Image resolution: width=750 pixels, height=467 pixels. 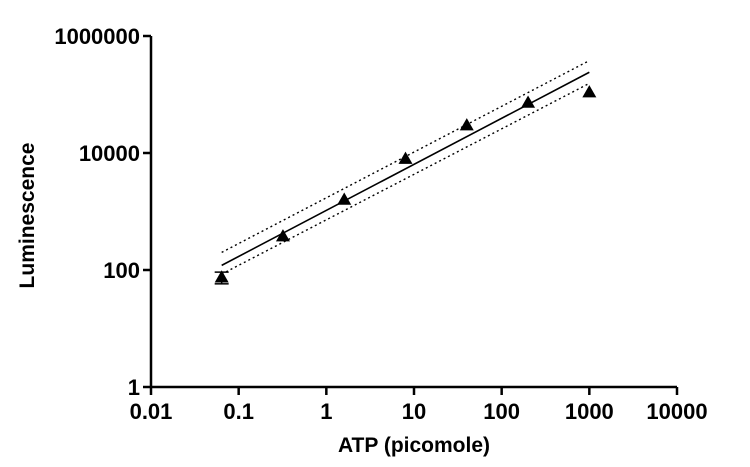 What do you see at coordinates (589, 411) in the screenshot?
I see `x-tick-label: 1000` at bounding box center [589, 411].